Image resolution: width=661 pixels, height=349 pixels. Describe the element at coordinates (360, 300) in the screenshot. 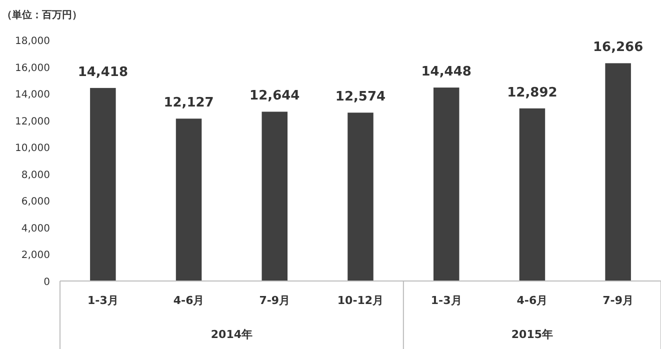

I see `x-tick-label: 10-12月` at that location.